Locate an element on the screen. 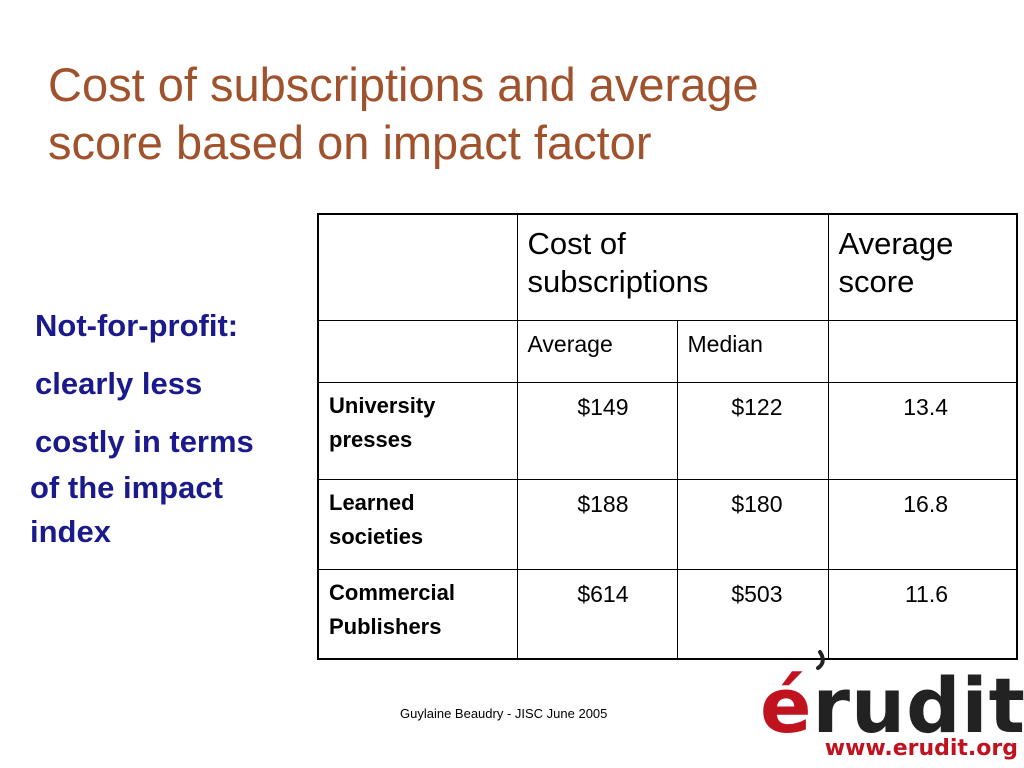  average-score-cell: 11.6 is located at coordinates (922, 614).